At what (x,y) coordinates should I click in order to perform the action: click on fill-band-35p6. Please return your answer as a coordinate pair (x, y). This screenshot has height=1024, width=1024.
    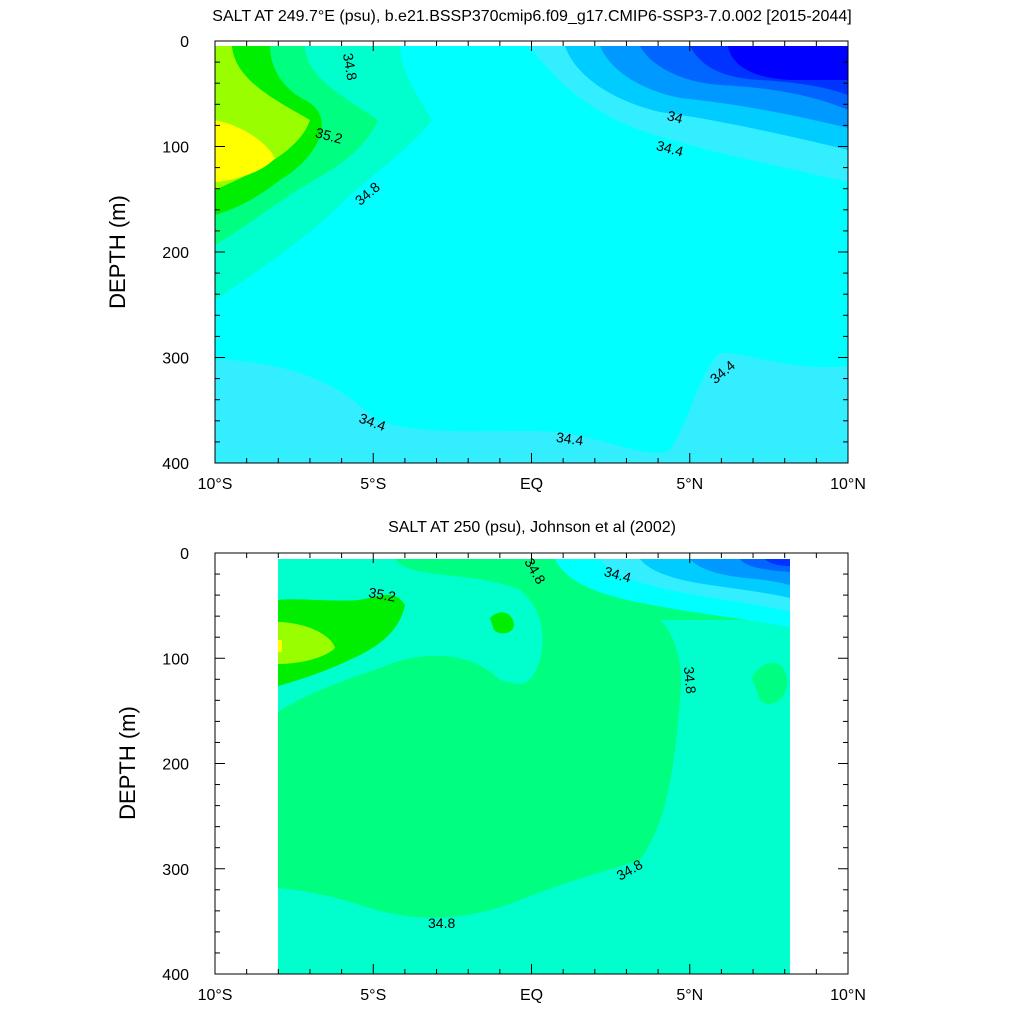
    Looking at the image, I should click on (280, 646).